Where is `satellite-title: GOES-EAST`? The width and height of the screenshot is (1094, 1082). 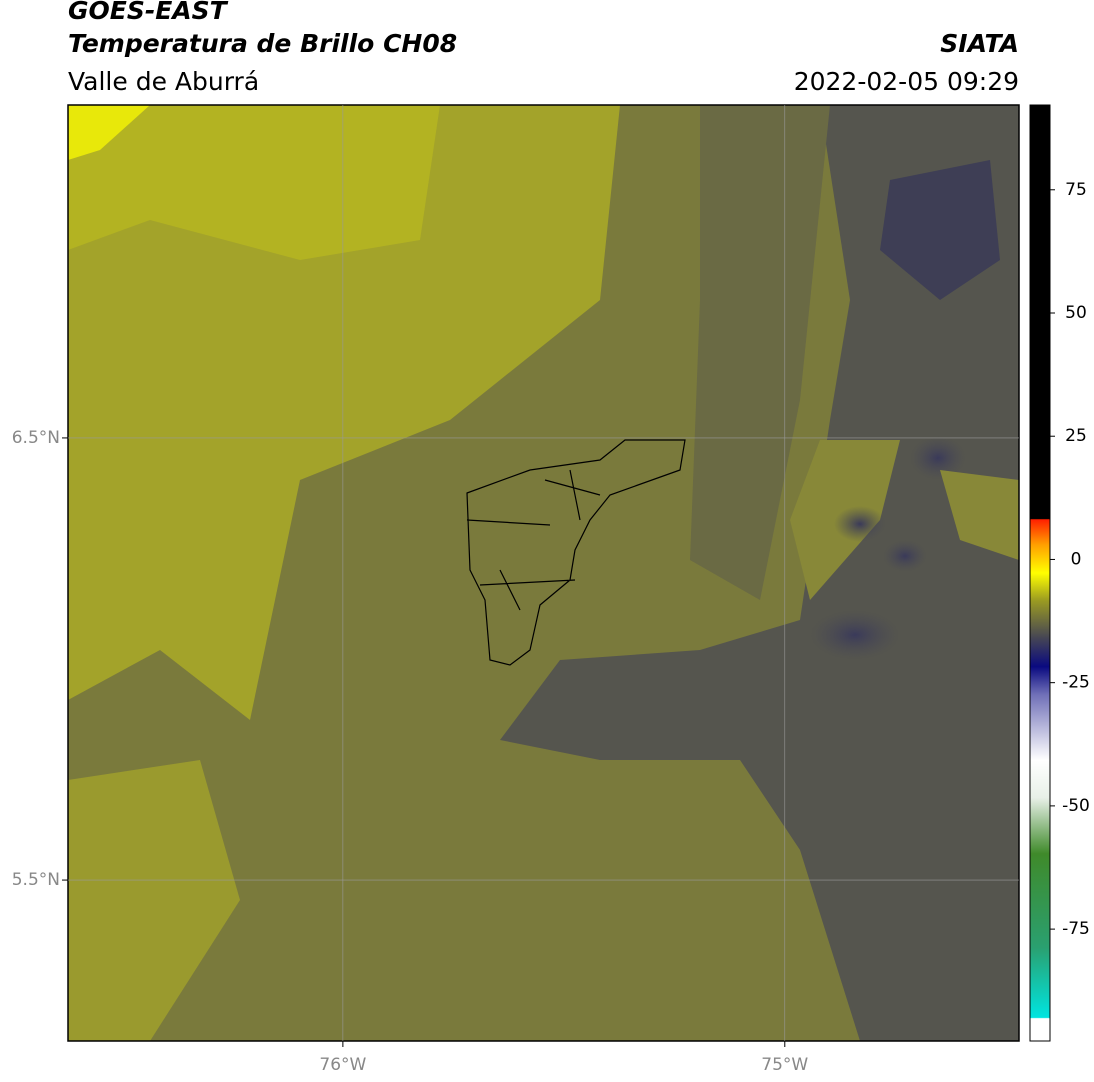
satellite-title: GOES-EAST is located at coordinates (148, 12).